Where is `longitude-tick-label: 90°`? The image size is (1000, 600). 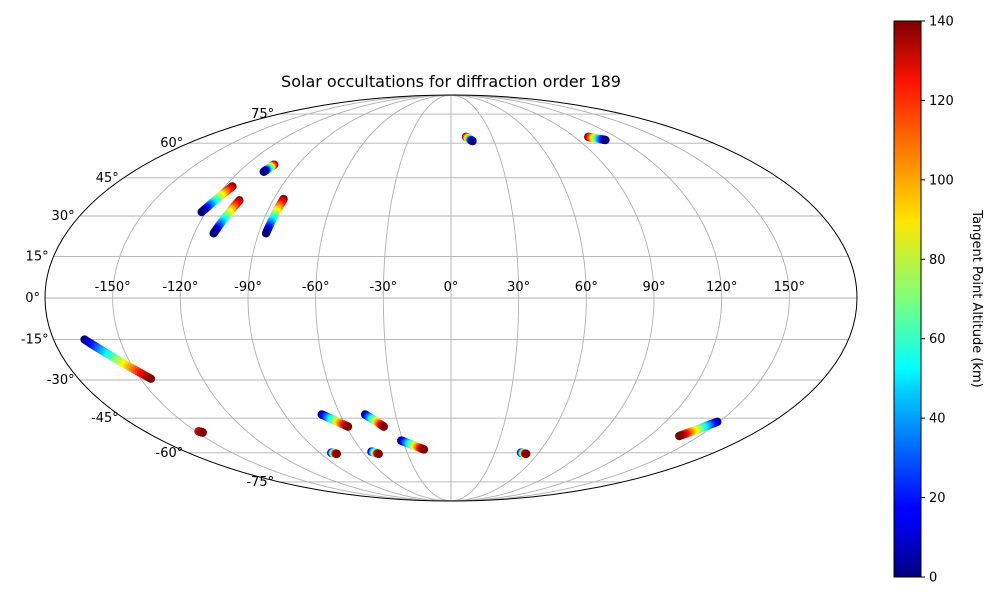
longitude-tick-label: 90° is located at coordinates (653, 287).